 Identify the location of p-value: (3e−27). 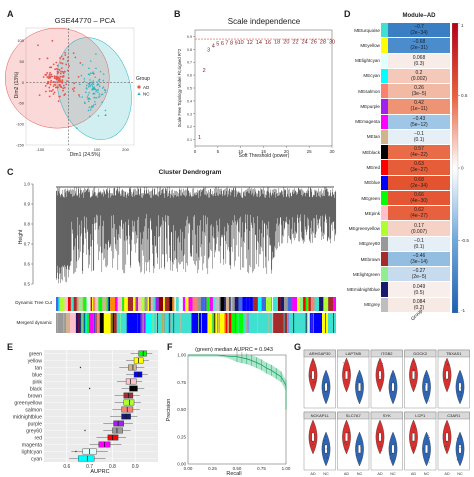
(419, 170).